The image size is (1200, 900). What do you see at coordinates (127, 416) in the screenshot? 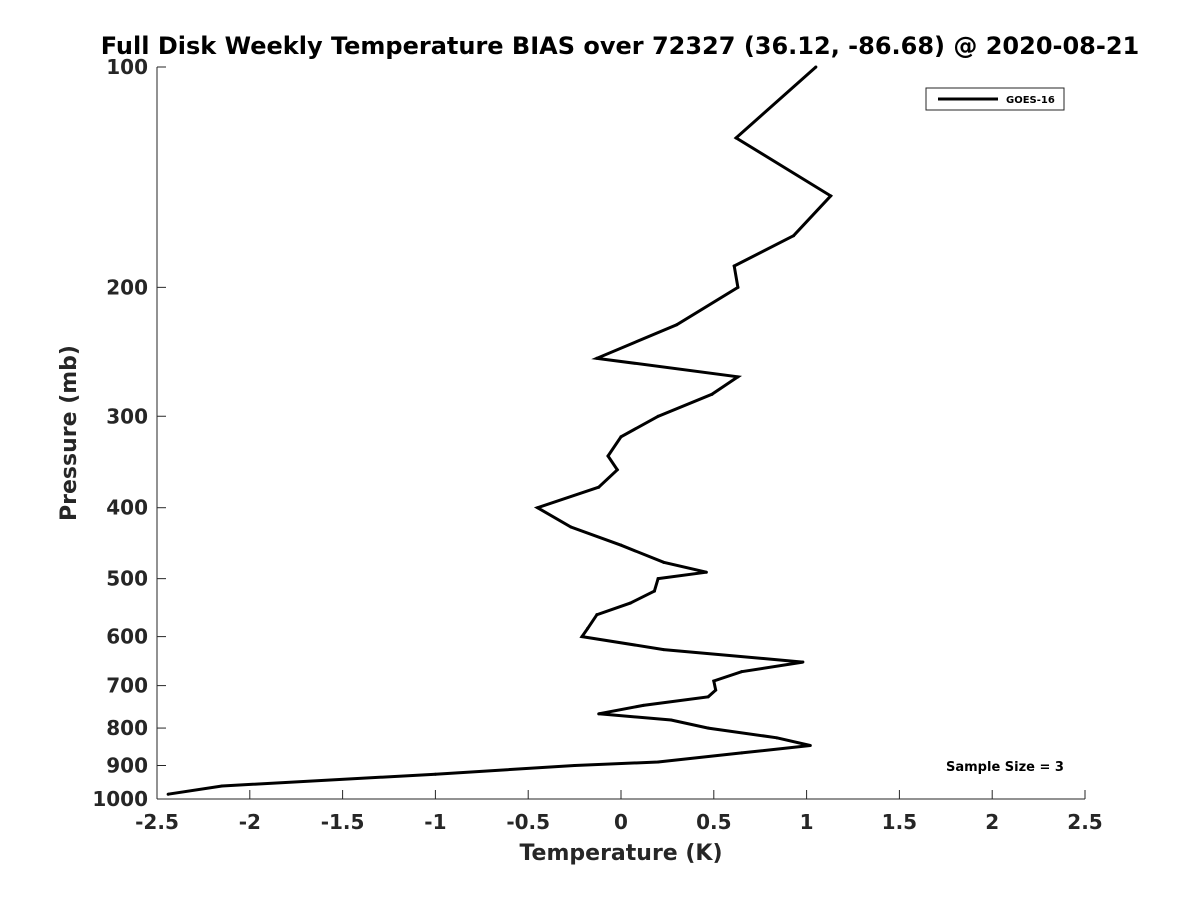
I see `y-tick-label: 300` at bounding box center [127, 416].